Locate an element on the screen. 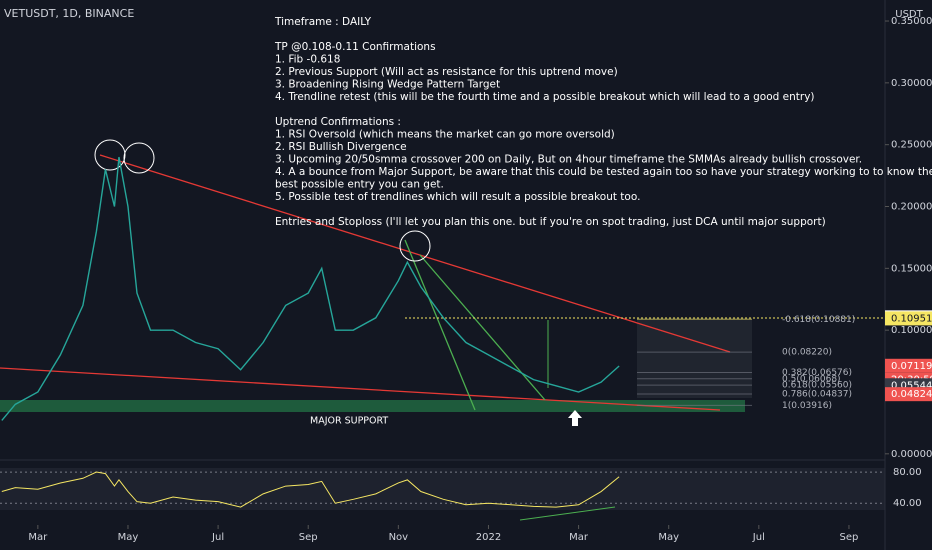 The height and width of the screenshot is (550, 932). rsi-tick-label: 80.00 is located at coordinates (907, 472).